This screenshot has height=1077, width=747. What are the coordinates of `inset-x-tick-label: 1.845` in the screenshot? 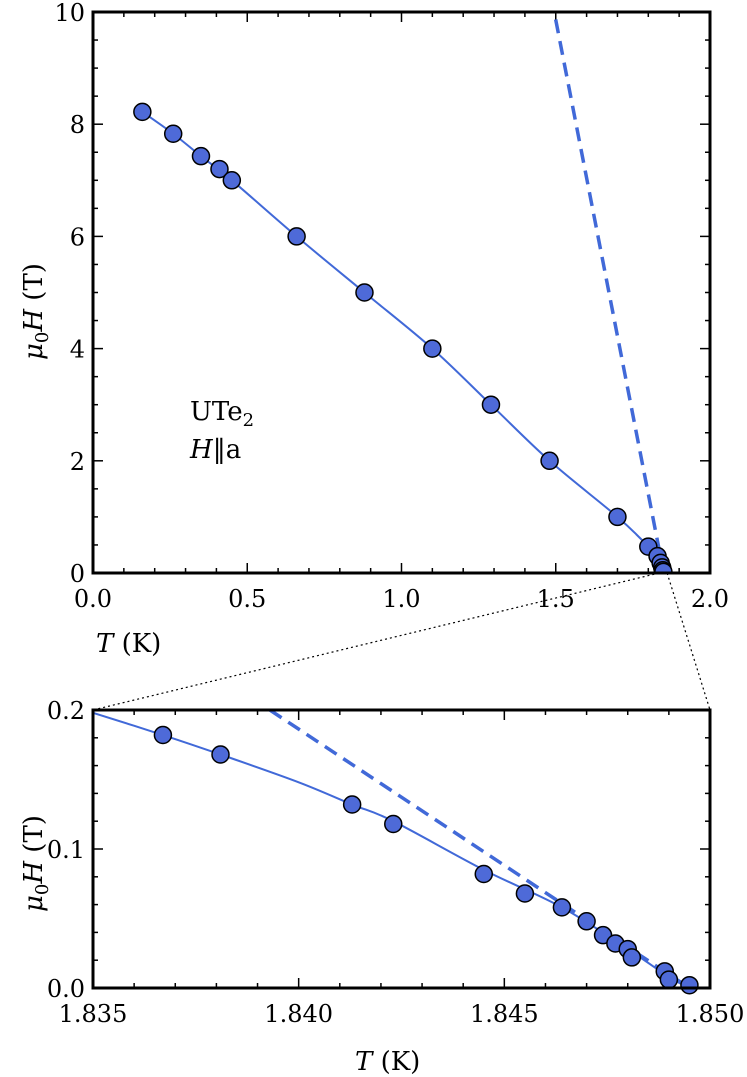 It's located at (504, 1014).